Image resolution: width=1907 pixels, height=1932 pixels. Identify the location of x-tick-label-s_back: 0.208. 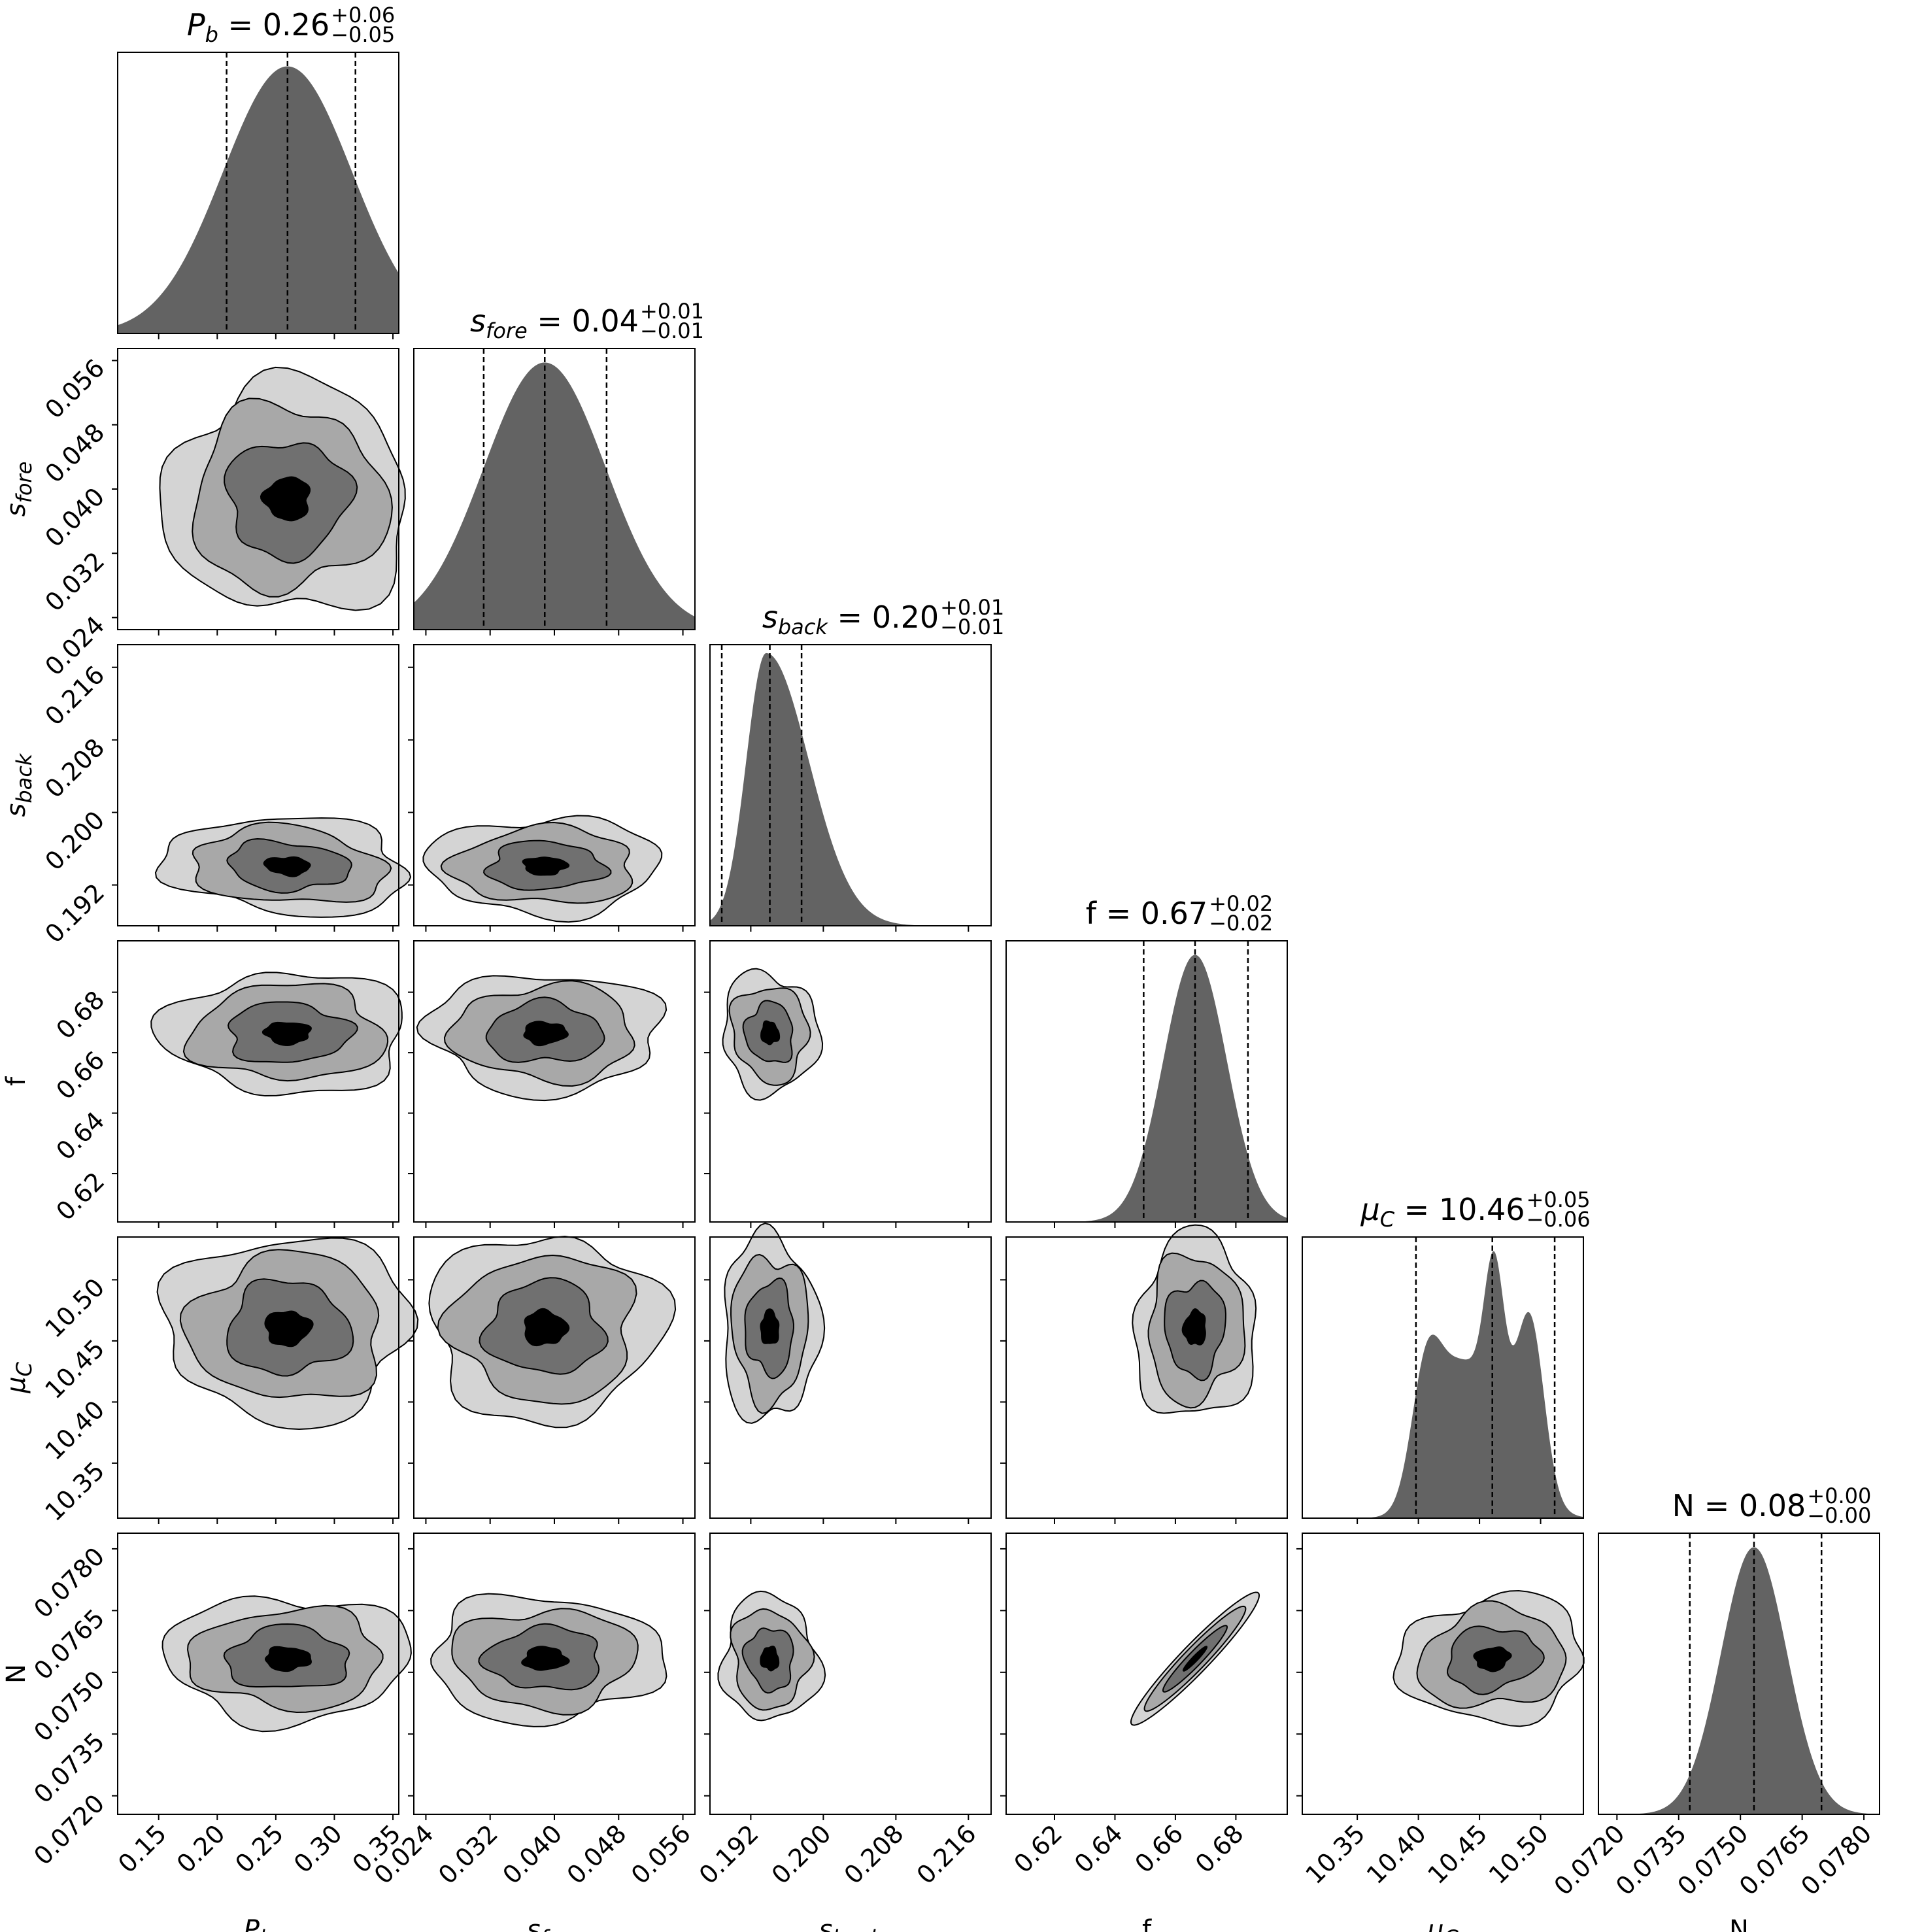
(874, 1855).